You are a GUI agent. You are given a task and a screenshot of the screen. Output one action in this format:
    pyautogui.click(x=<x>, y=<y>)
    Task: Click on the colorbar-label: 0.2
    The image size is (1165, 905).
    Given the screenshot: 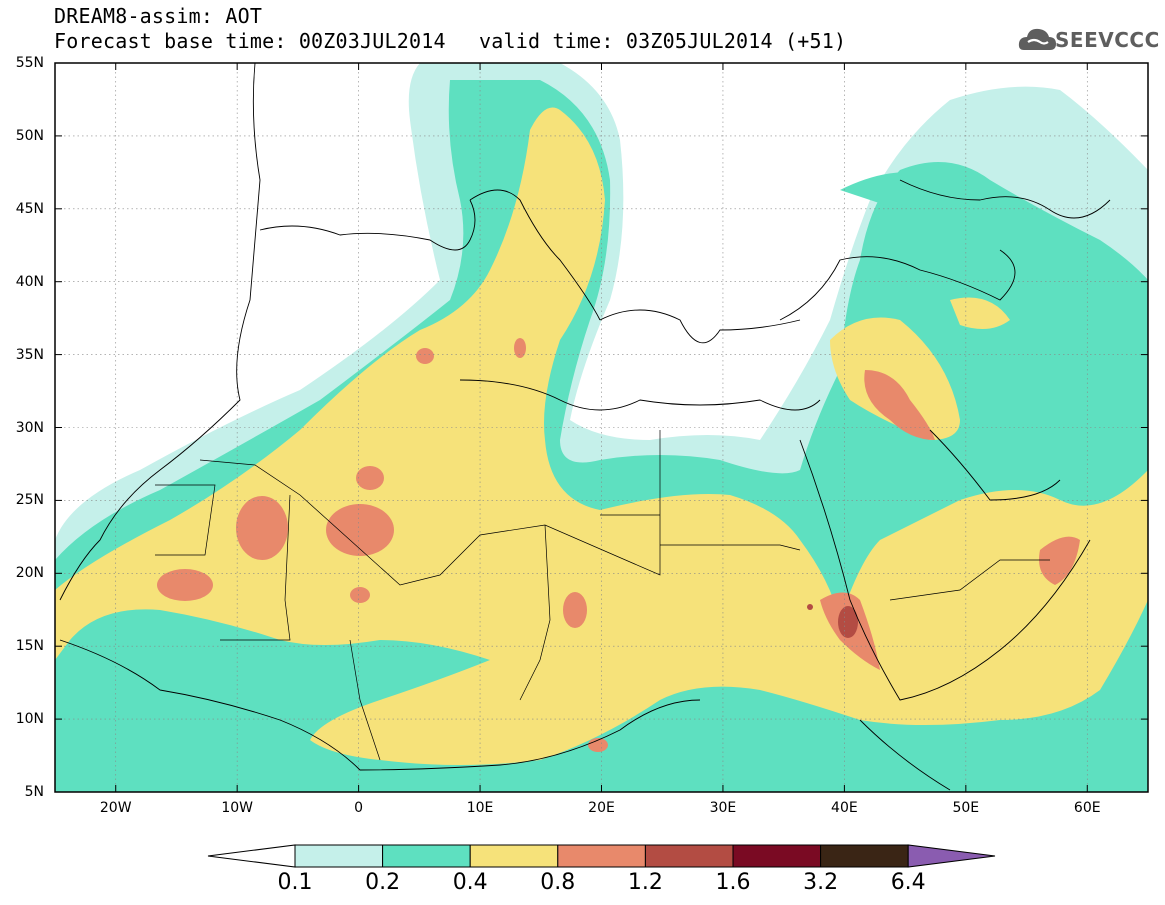 What is the action you would take?
    pyautogui.click(x=383, y=882)
    